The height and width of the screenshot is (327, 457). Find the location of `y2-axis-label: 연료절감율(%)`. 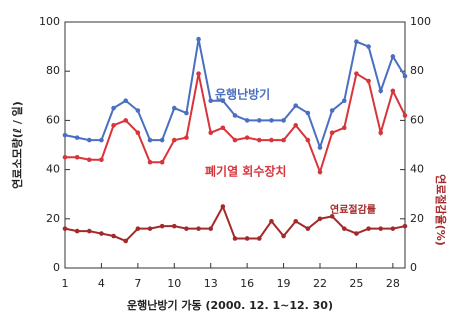

y2-axis-label: 연료절감율(%) is located at coordinates (441, 210).